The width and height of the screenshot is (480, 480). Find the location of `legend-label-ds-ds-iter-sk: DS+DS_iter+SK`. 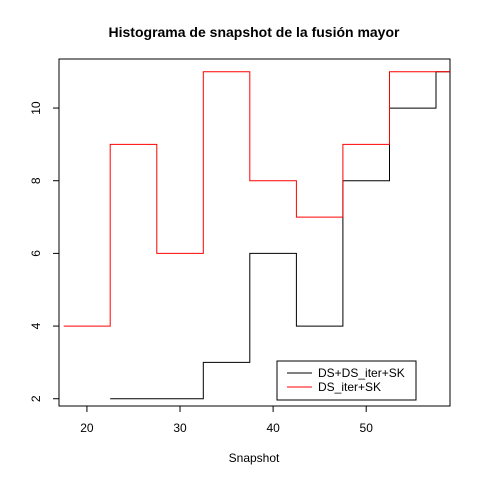

legend-label-ds-ds-iter-sk: DS+DS_iter+SK is located at coordinates (361, 373).